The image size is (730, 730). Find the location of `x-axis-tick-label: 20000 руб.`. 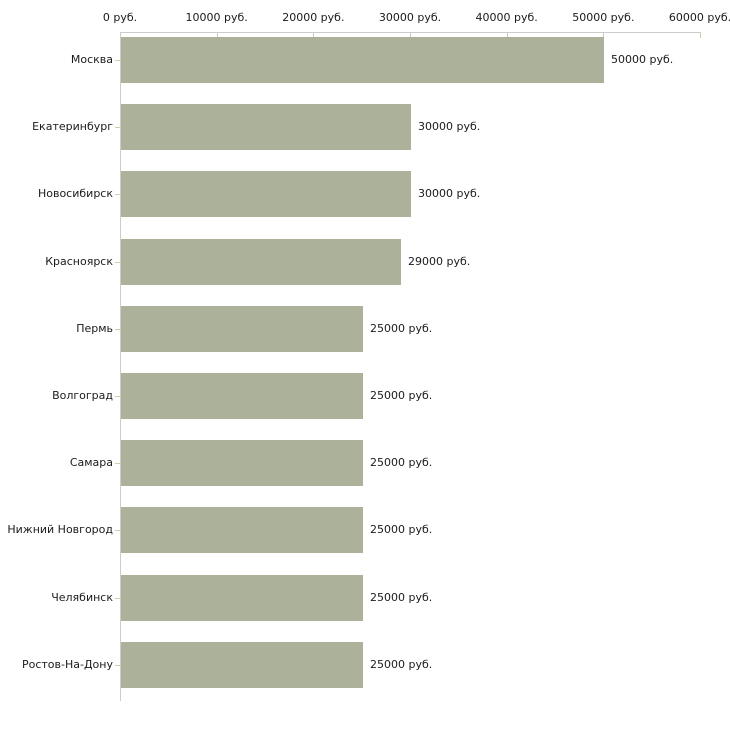

x-axis-tick-label: 20000 руб. is located at coordinates (313, 17).